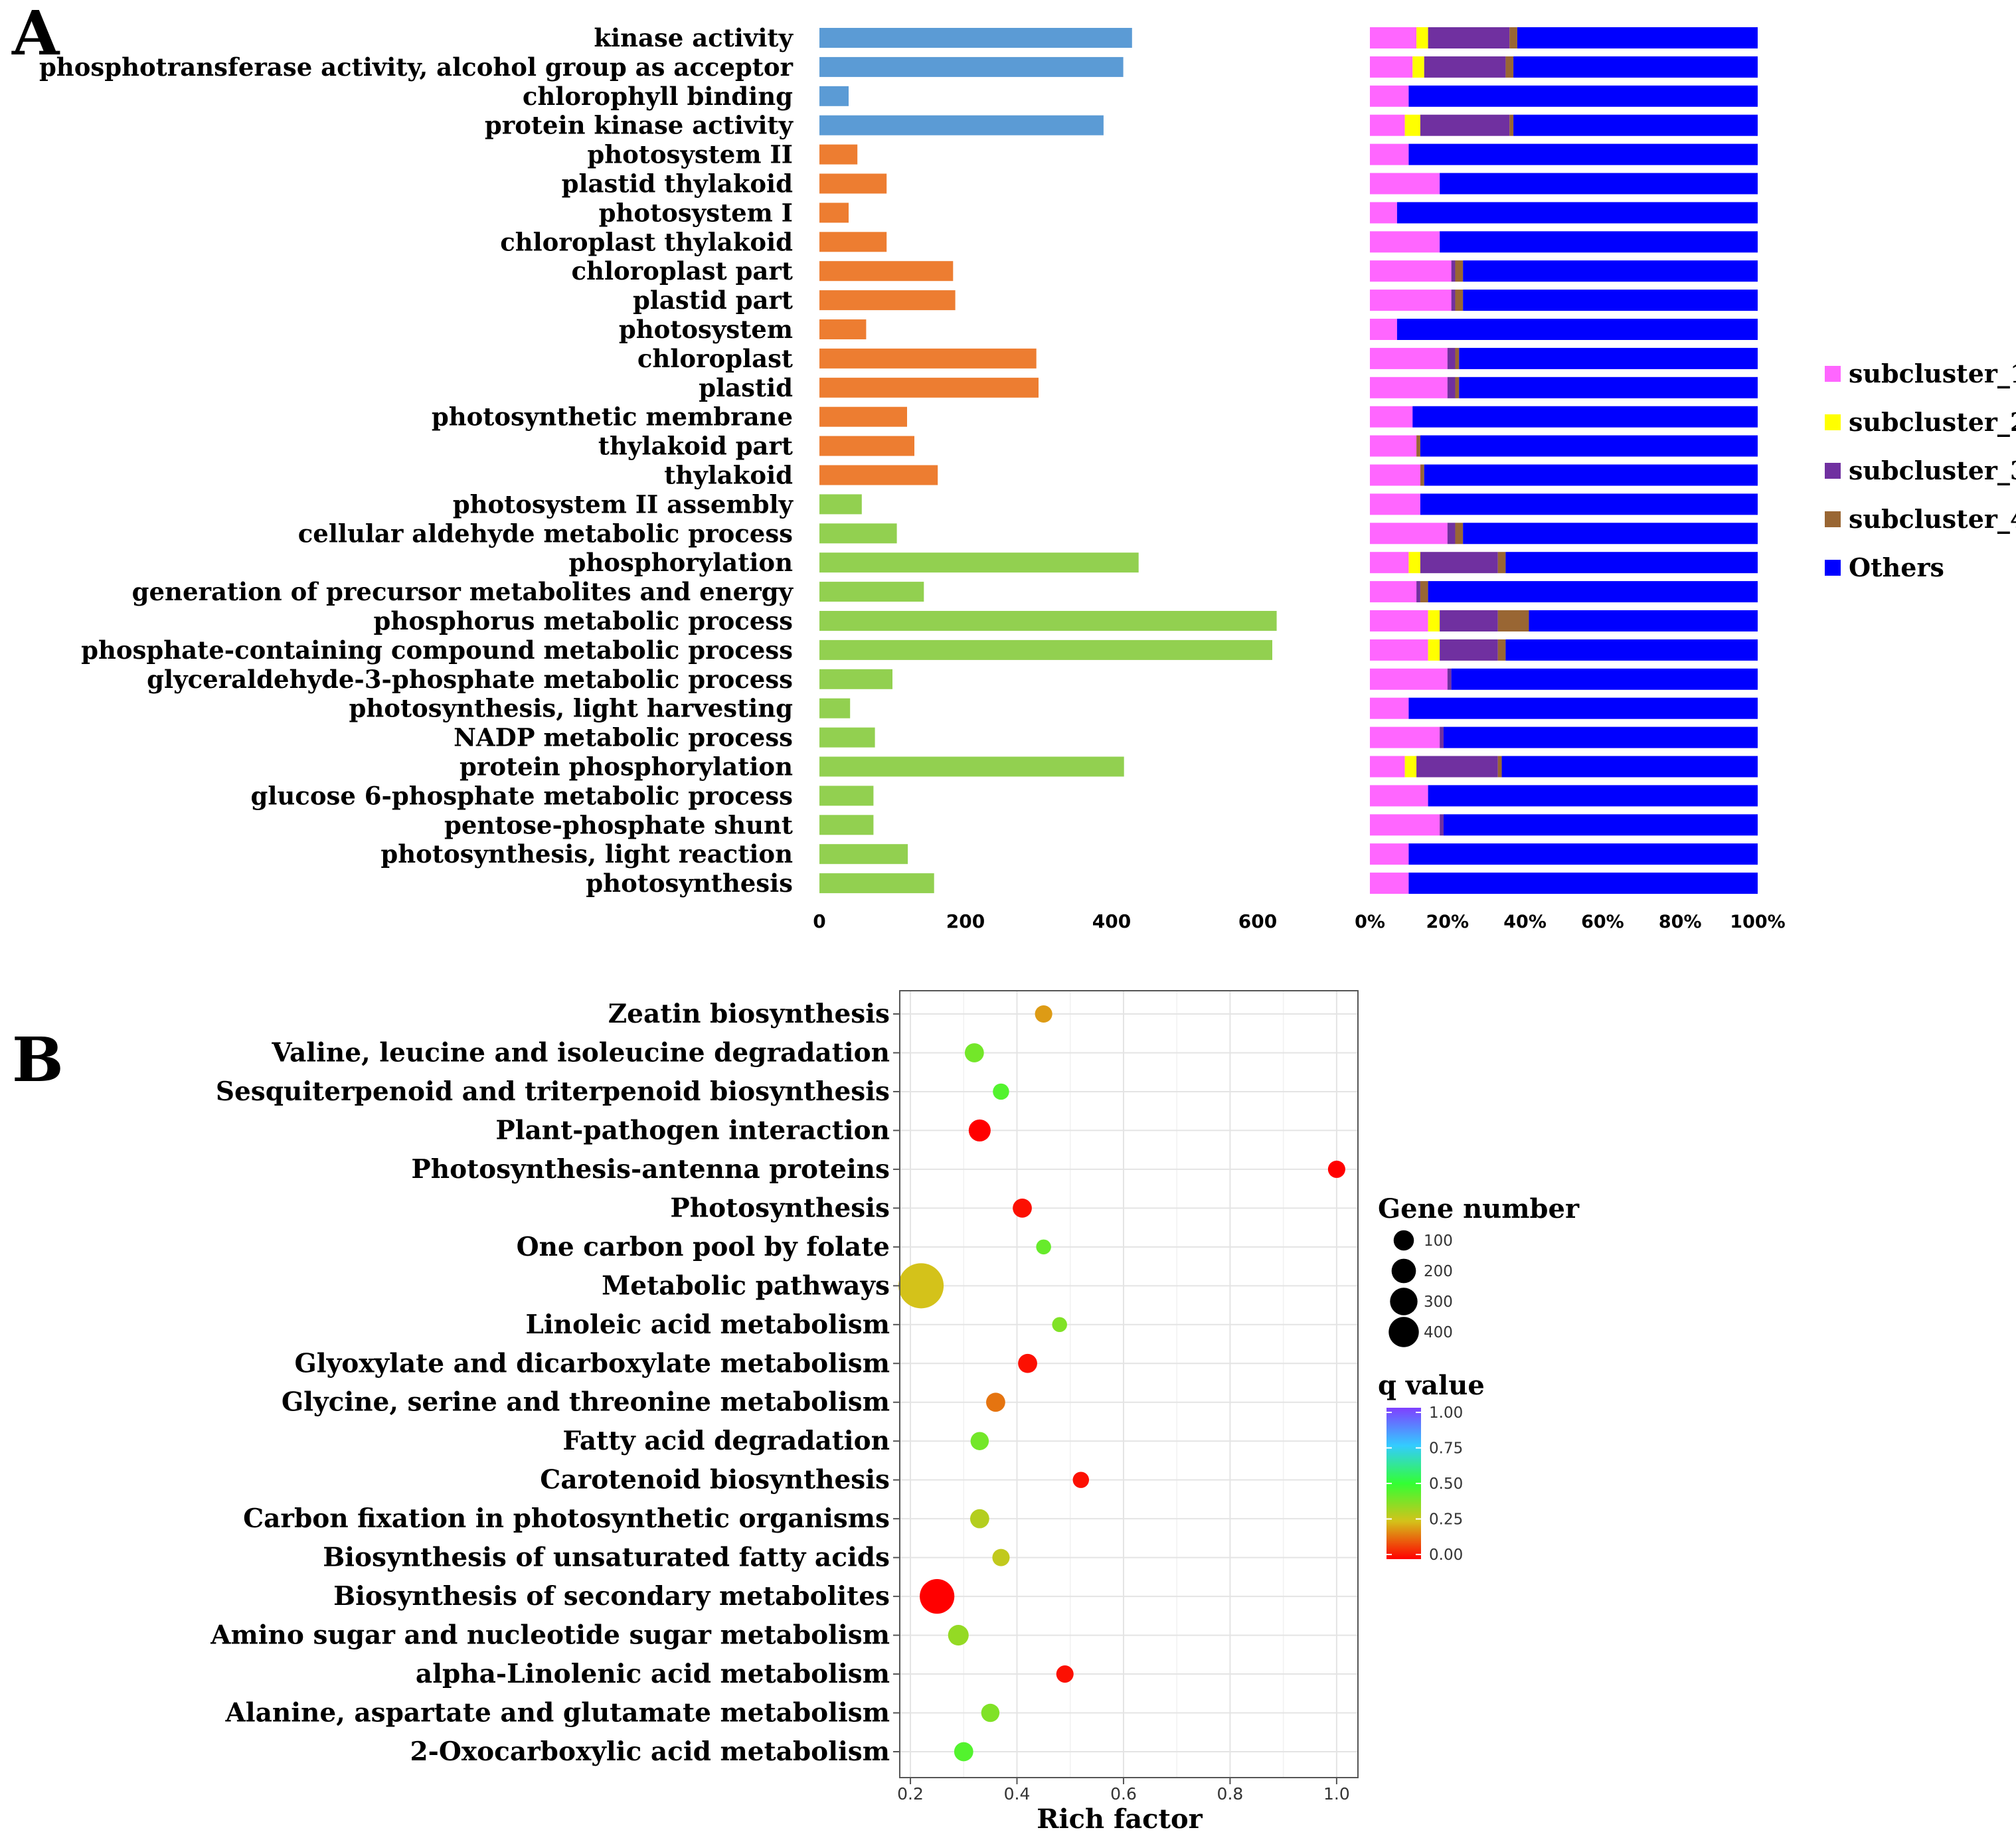 The height and width of the screenshot is (1844, 2016). What do you see at coordinates (1438, 1332) in the screenshot?
I see `size-legend-label: 400` at bounding box center [1438, 1332].